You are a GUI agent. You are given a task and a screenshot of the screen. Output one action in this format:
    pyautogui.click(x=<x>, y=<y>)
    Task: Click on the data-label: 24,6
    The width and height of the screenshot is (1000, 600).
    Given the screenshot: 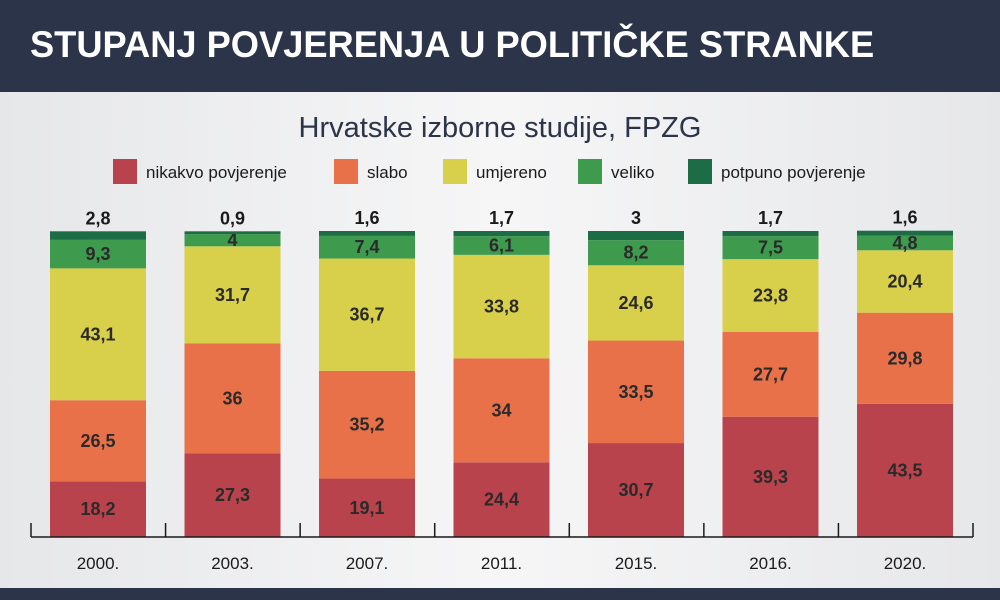 What is the action you would take?
    pyautogui.click(x=635, y=303)
    